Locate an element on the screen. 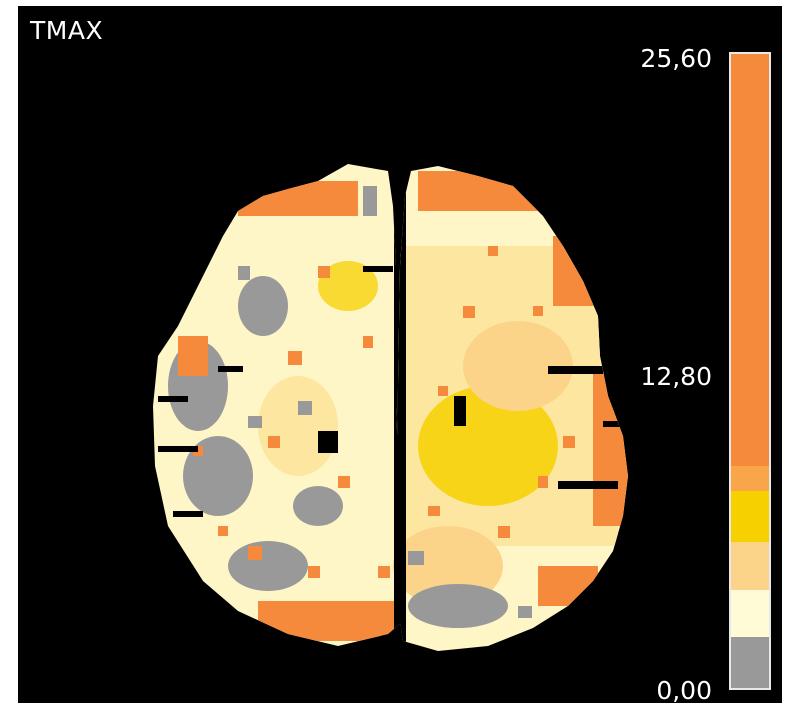 This screenshot has height=707, width=794. colorbar-segment-mid is located at coordinates (750, 566).